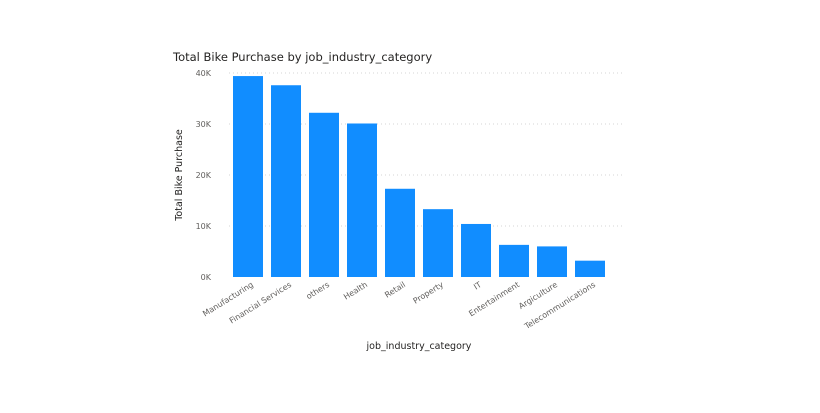 The width and height of the screenshot is (820, 413). Describe the element at coordinates (204, 124) in the screenshot. I see `y-tick-label: 30K` at that location.